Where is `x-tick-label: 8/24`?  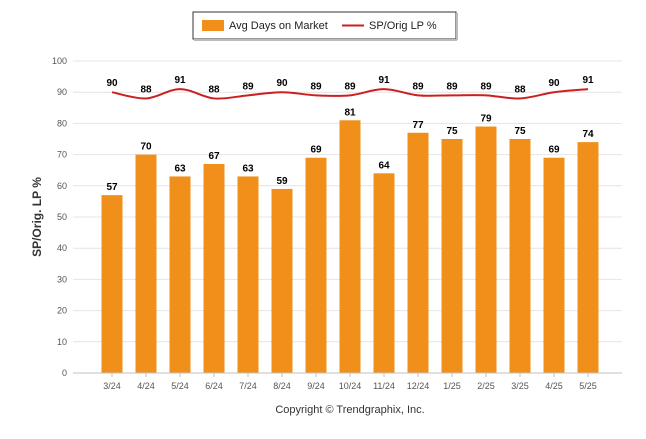 x-tick-label: 8/24 is located at coordinates (282, 386).